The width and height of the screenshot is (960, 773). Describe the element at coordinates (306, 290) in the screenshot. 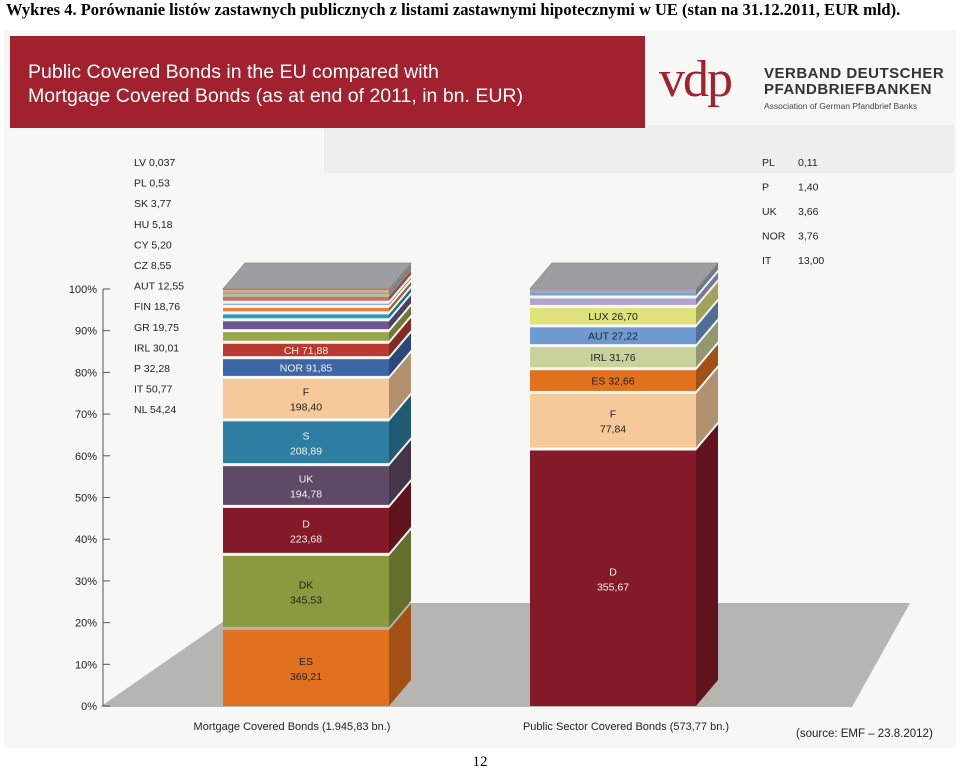

I see `bar-segment-hu` at that location.